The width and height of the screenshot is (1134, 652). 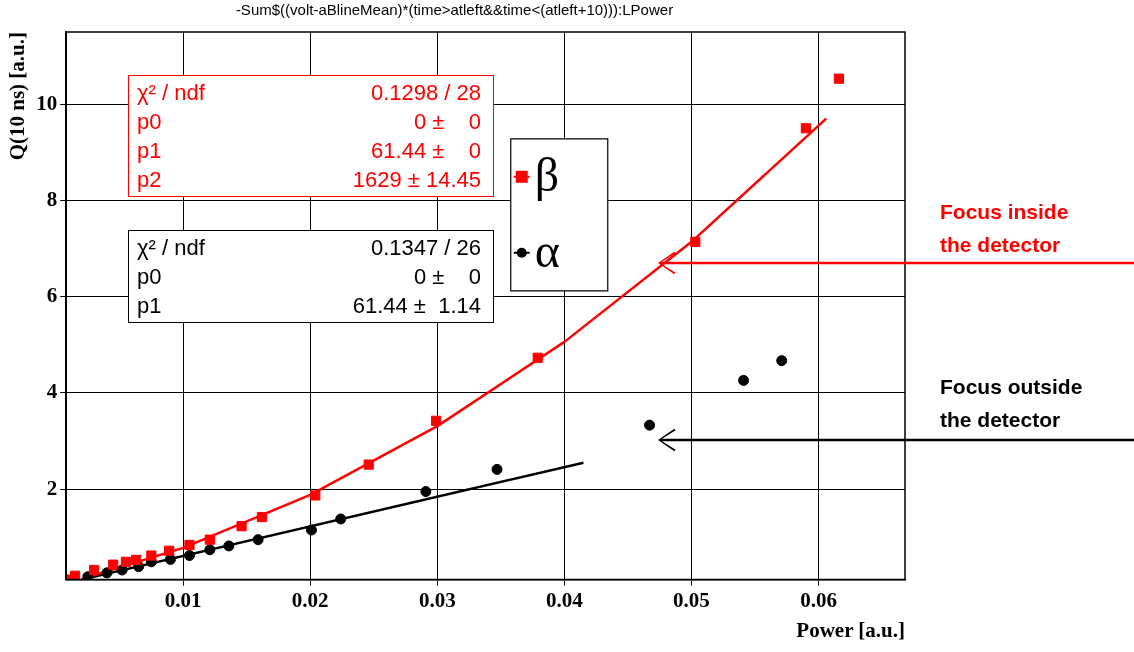 What do you see at coordinates (818, 599) in the screenshot?
I see `x-tick-label: 0.06` at bounding box center [818, 599].